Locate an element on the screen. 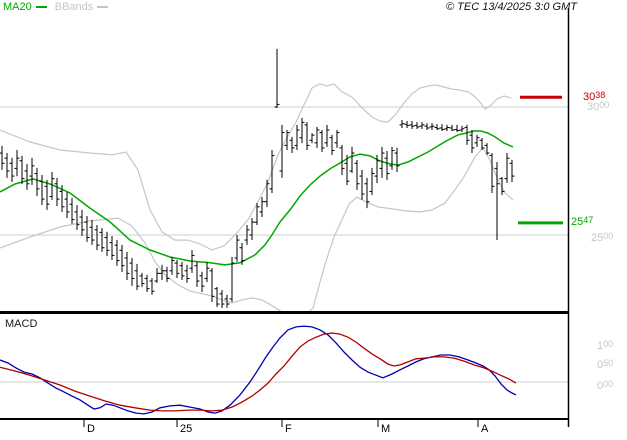 The image size is (627, 440). legend-ma20-label: MA20 is located at coordinates (17, 7).